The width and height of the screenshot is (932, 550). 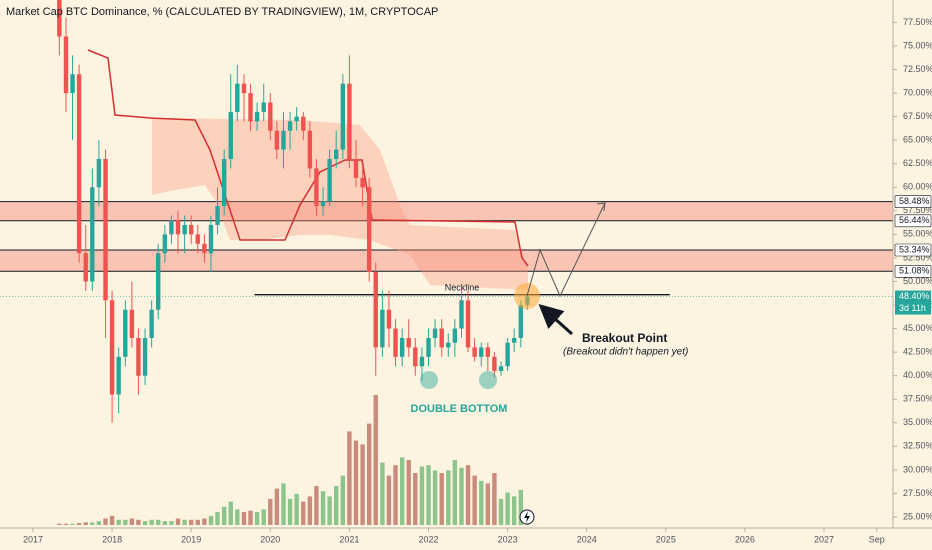 What do you see at coordinates (349, 539) in the screenshot?
I see `x-tick-label: 2021` at bounding box center [349, 539].